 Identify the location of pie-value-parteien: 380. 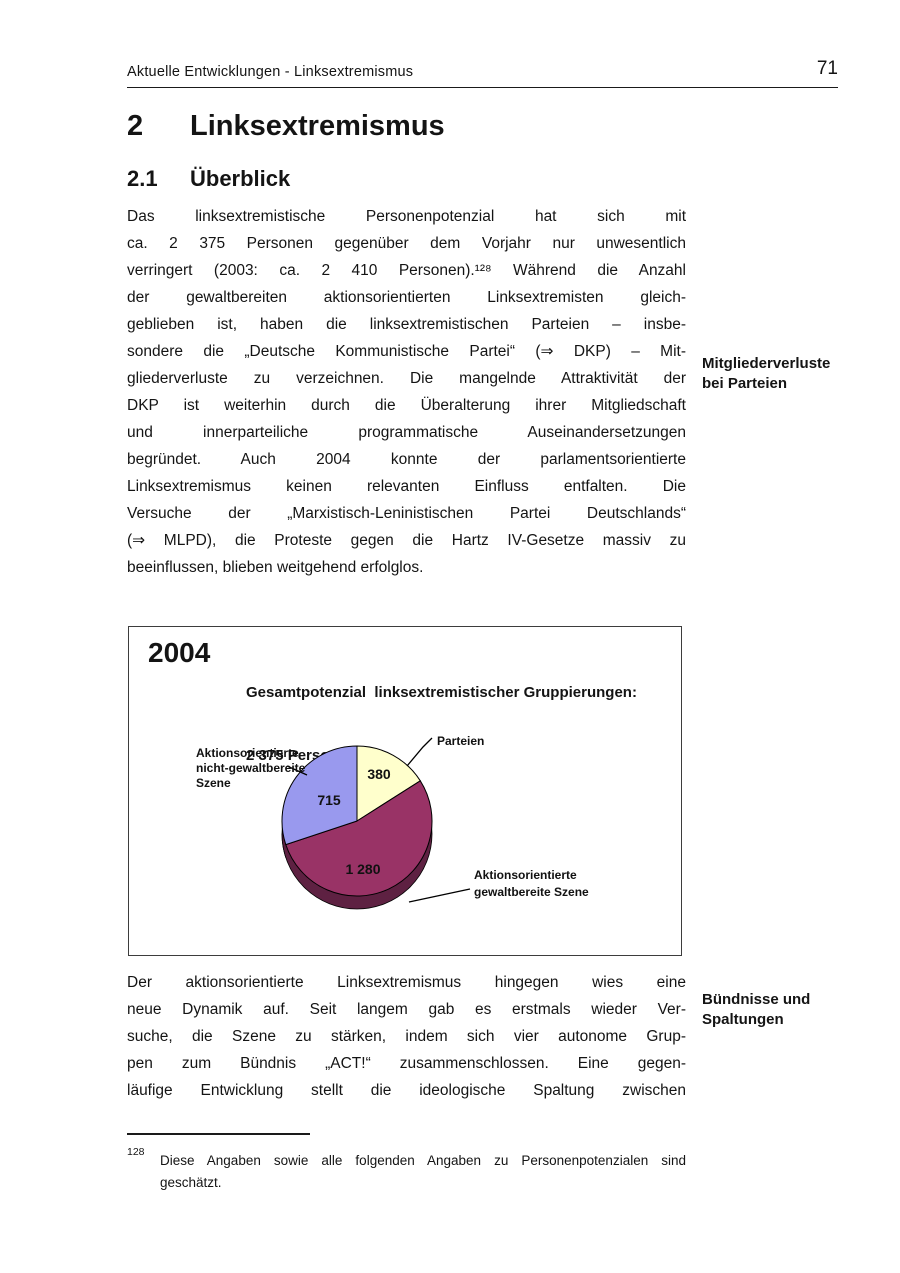
(379, 774).